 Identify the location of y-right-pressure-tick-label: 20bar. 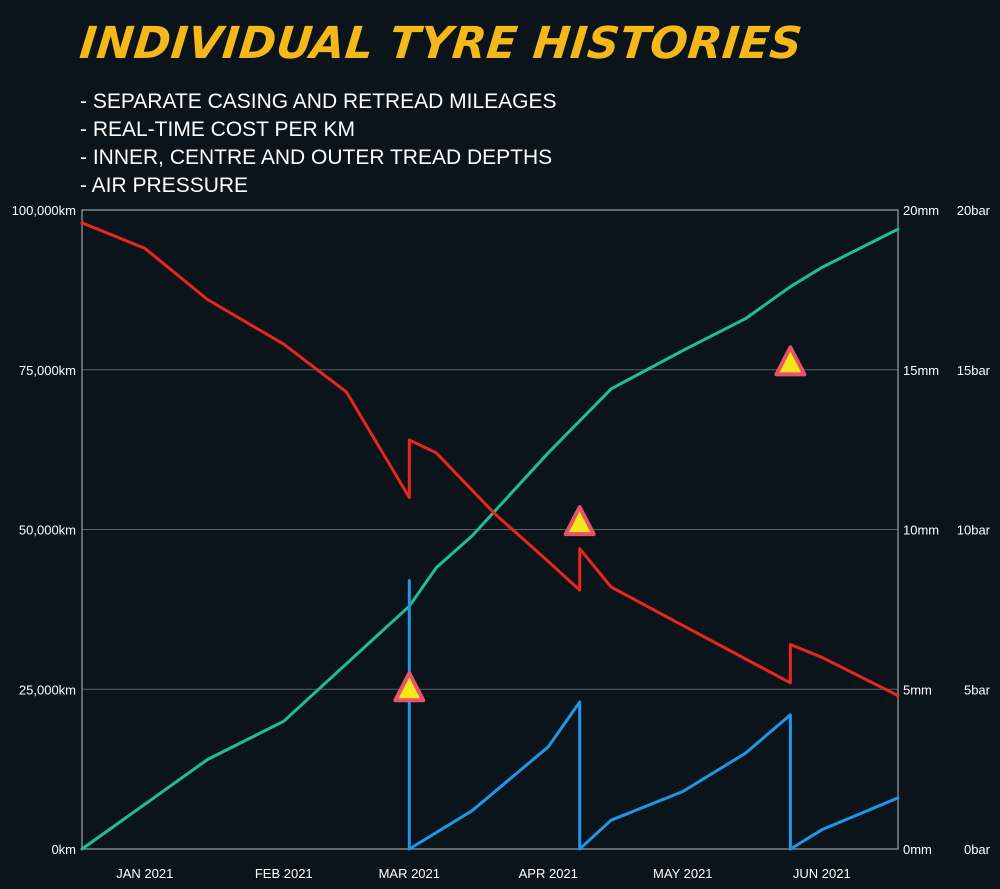
(974, 210).